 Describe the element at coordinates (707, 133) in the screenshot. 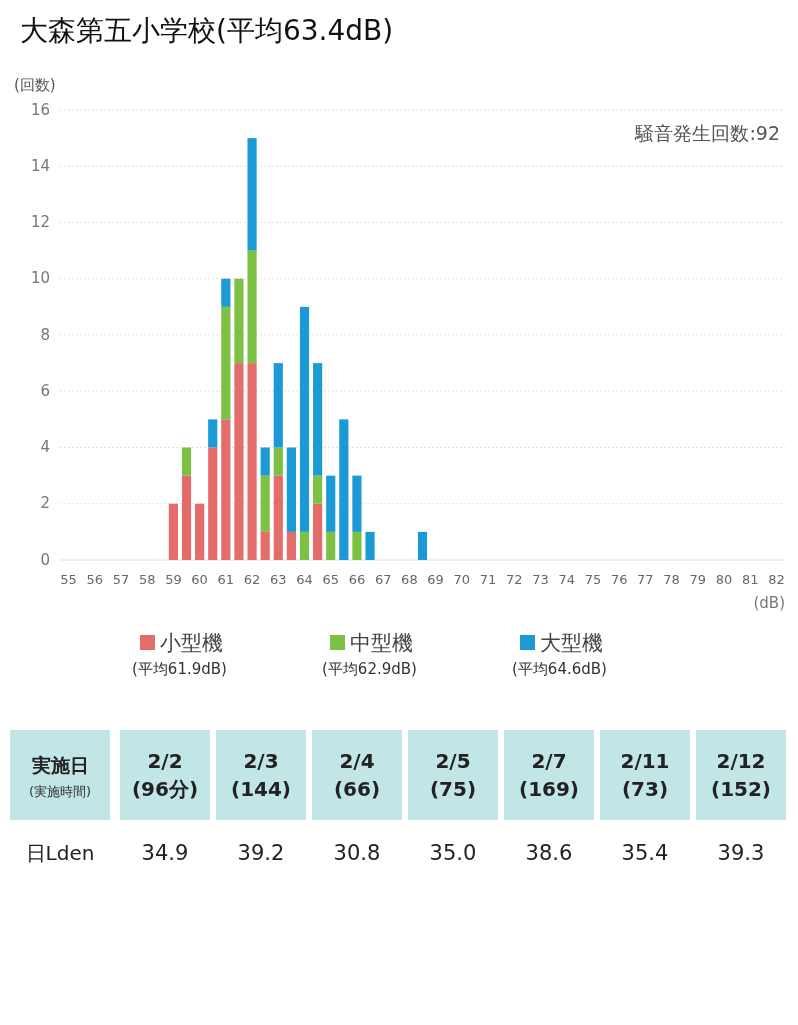

I see `annotation: 騒音発生回数:92` at that location.